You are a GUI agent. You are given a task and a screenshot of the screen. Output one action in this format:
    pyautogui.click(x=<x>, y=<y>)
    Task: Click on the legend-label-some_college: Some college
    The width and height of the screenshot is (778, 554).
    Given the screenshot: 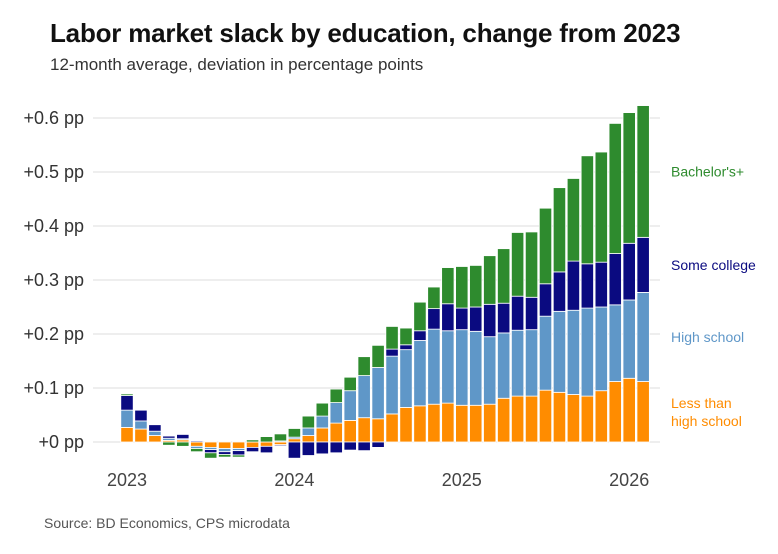 What is the action you would take?
    pyautogui.click(x=713, y=265)
    